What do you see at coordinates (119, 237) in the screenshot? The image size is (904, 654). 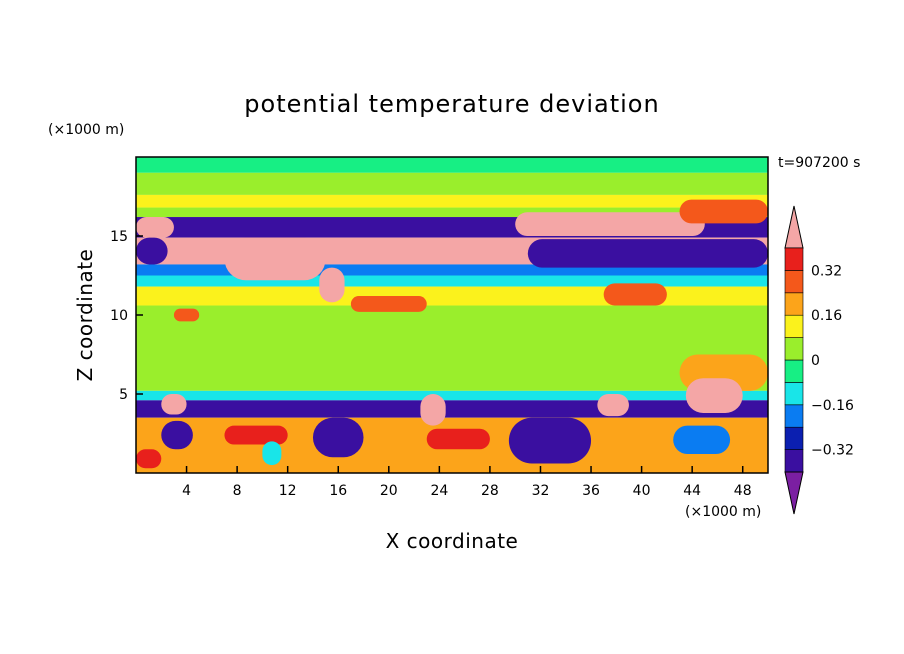 I see `y-tick-label-2: 15` at bounding box center [119, 237].